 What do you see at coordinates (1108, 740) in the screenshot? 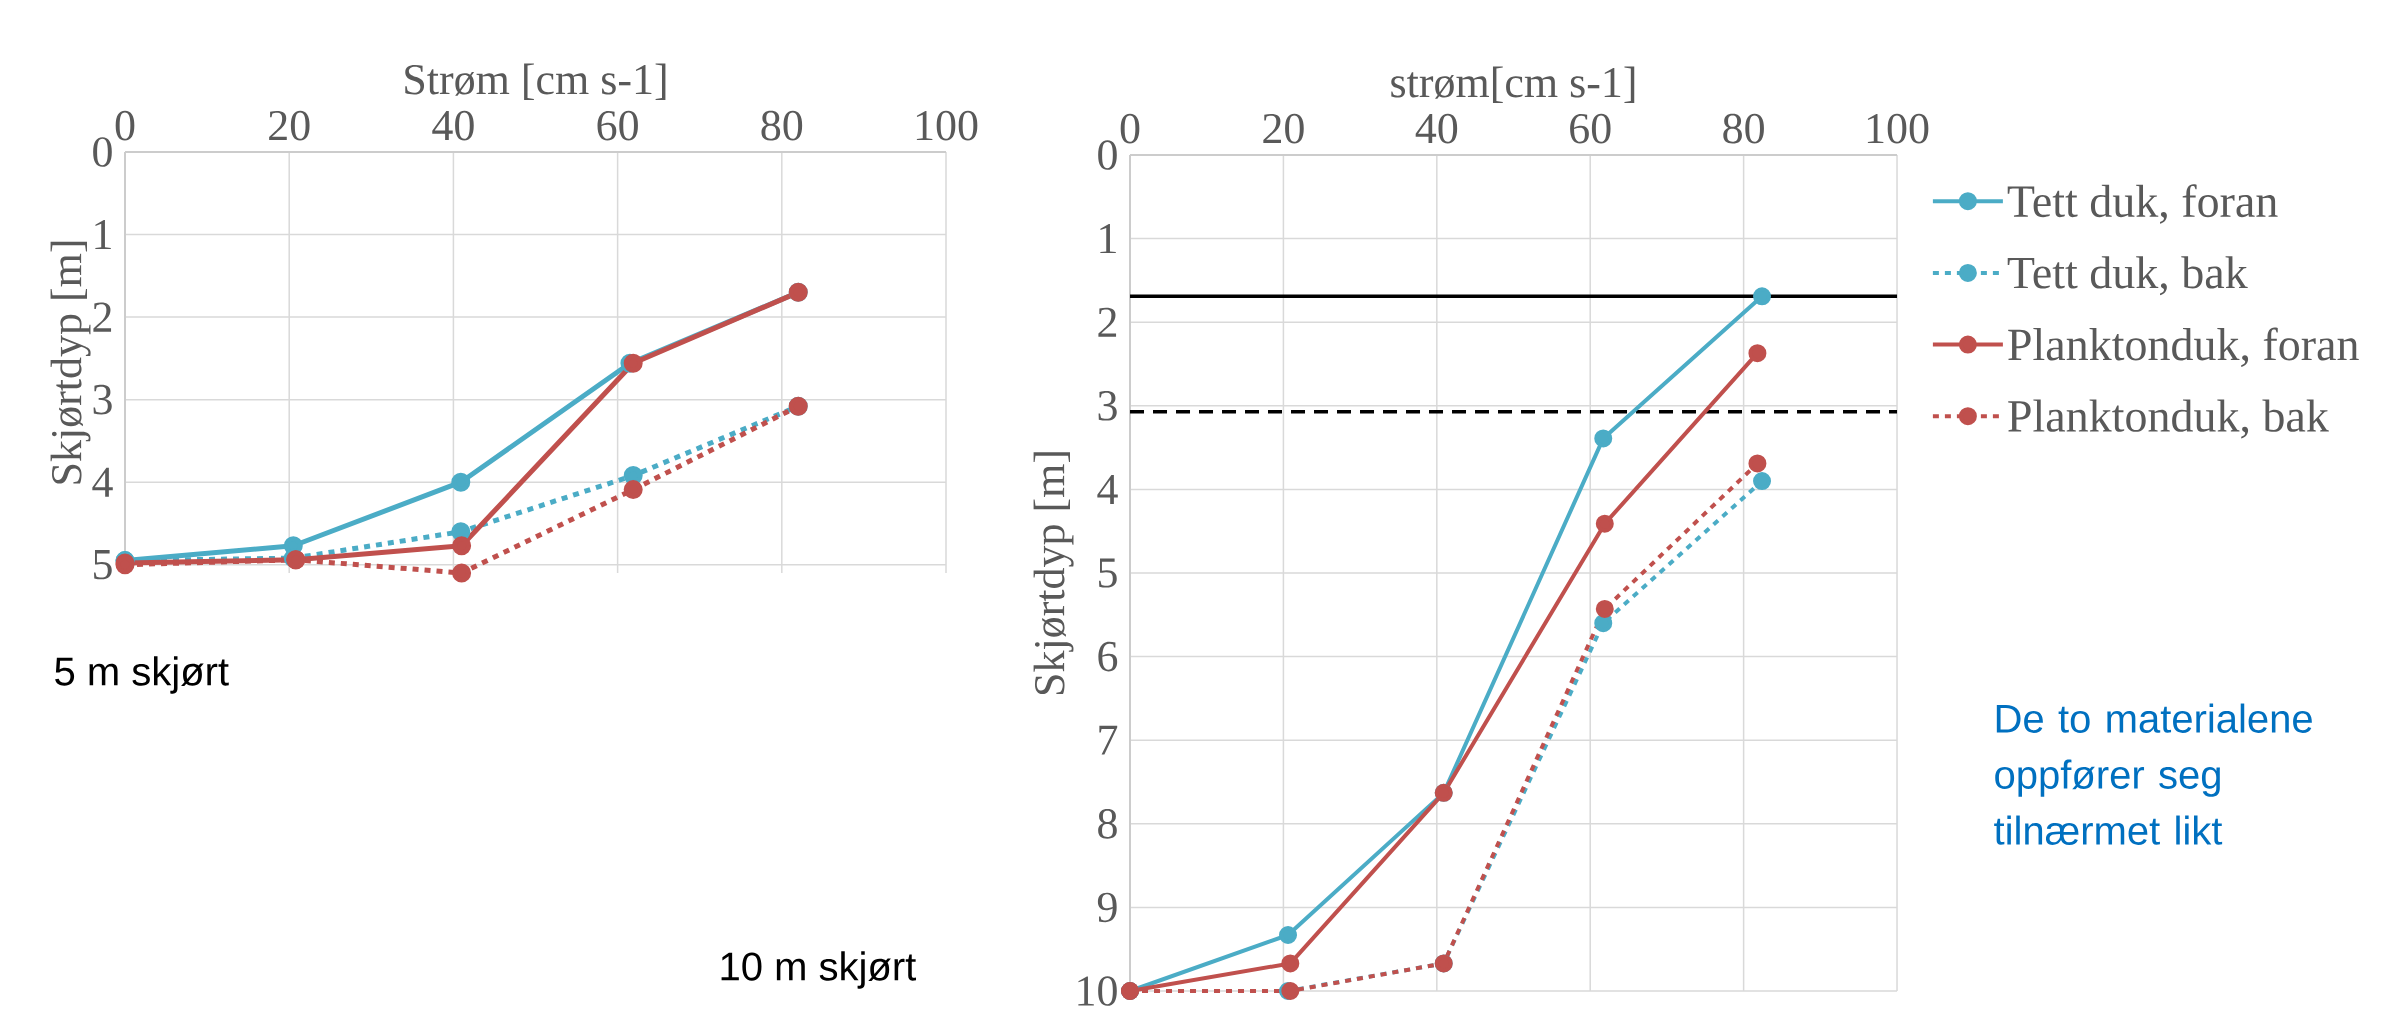
I see `y-tick-label: 7` at bounding box center [1108, 740].